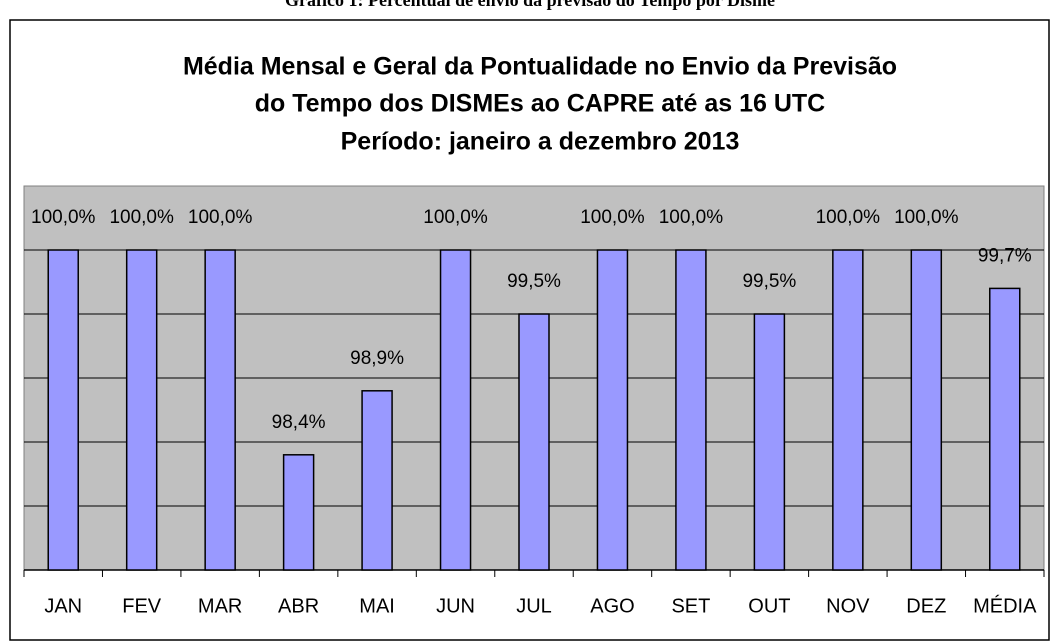  Describe the element at coordinates (1005, 255) in the screenshot. I see `data-label: 99,7%` at that location.